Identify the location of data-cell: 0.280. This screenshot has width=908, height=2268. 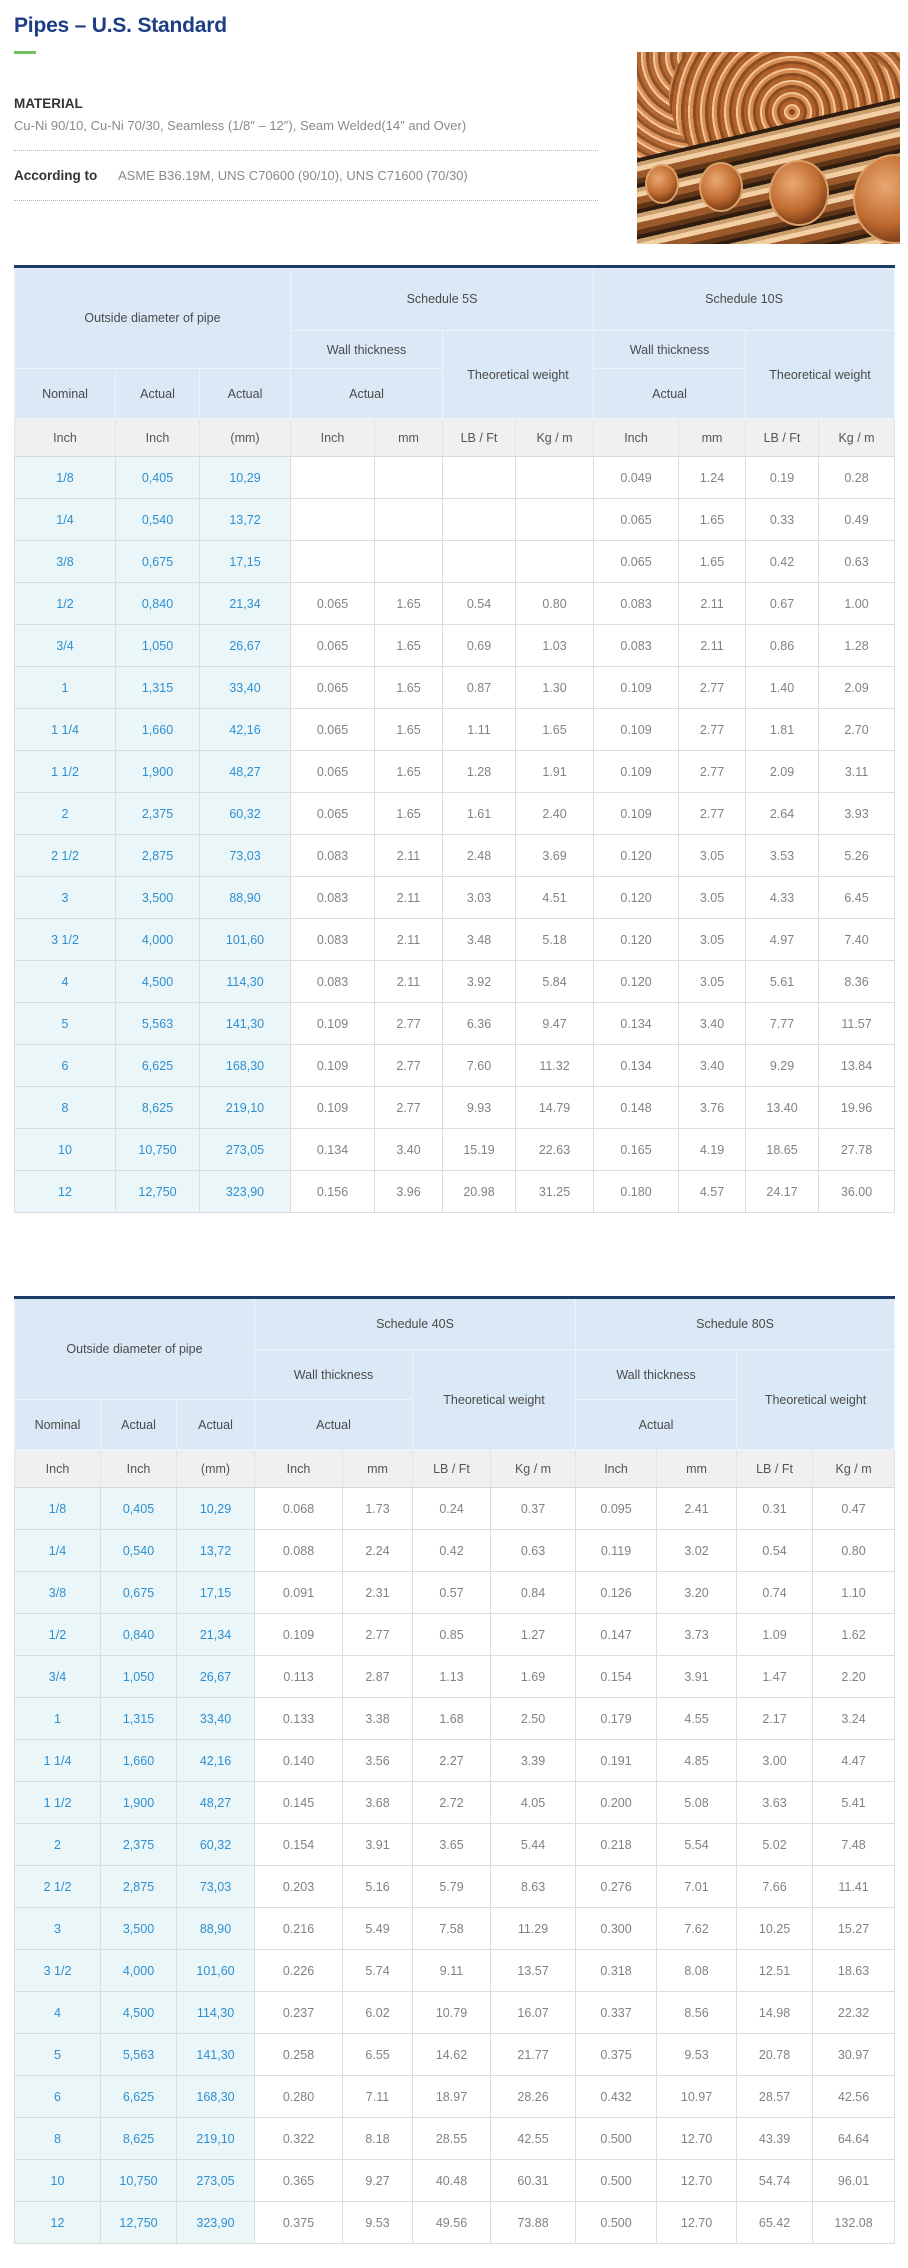
(298, 2096).